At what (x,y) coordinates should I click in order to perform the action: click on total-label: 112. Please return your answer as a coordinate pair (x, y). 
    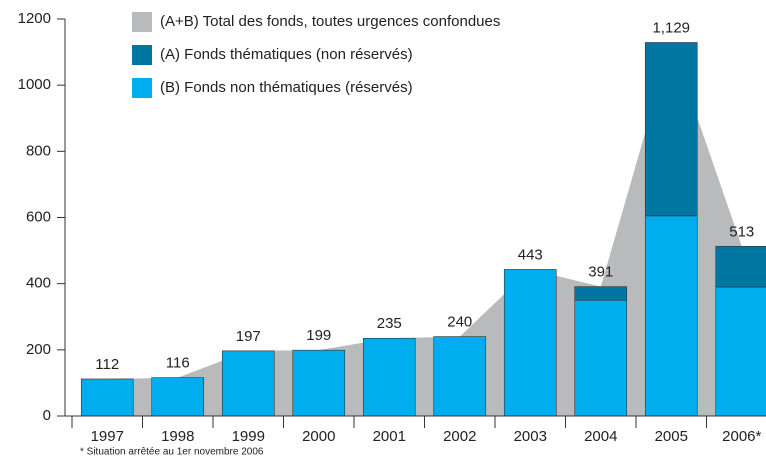
    Looking at the image, I should click on (107, 364).